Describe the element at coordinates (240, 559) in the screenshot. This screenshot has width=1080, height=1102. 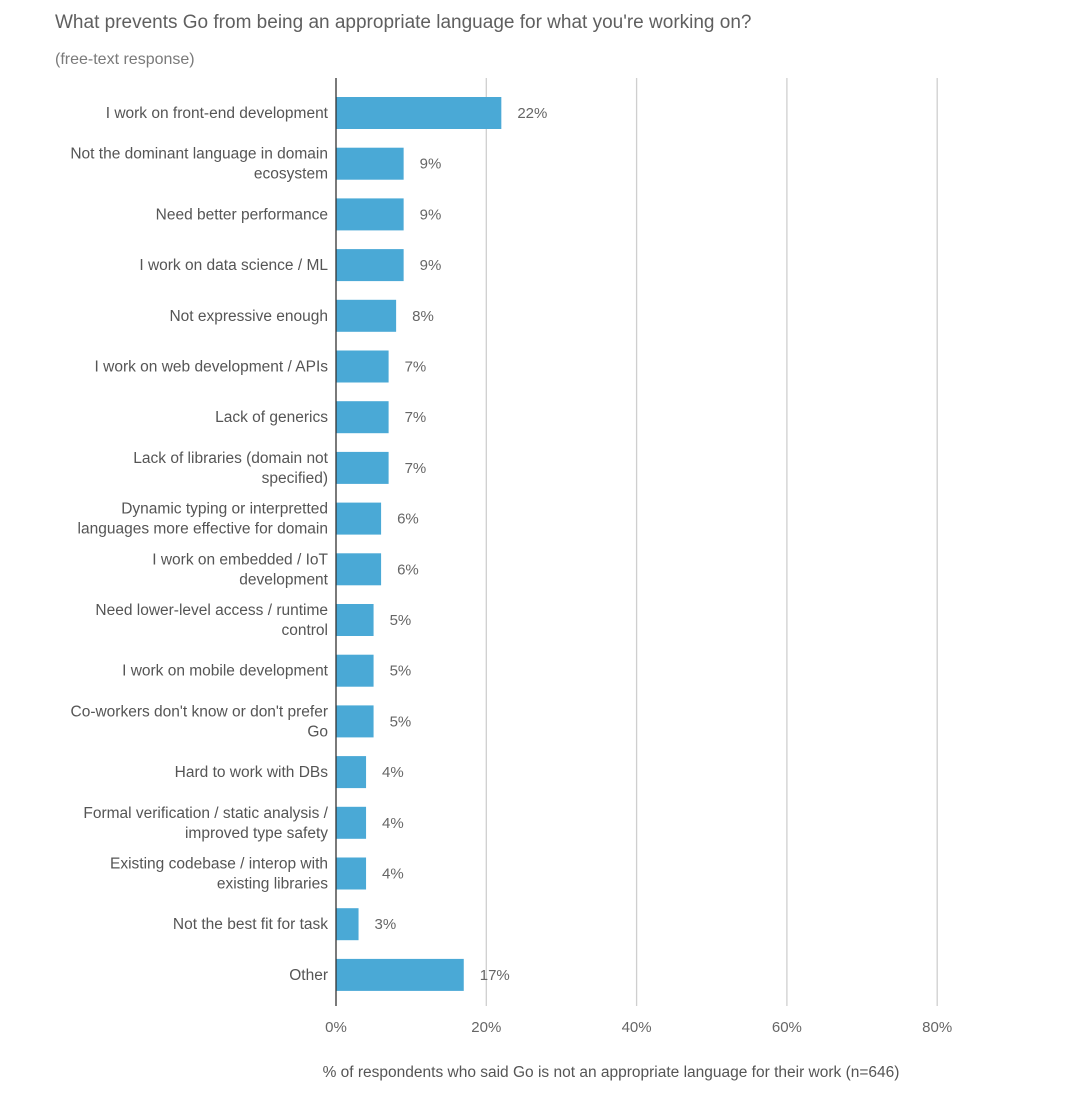
I see `category-label: I work on embedded / IoT` at that location.